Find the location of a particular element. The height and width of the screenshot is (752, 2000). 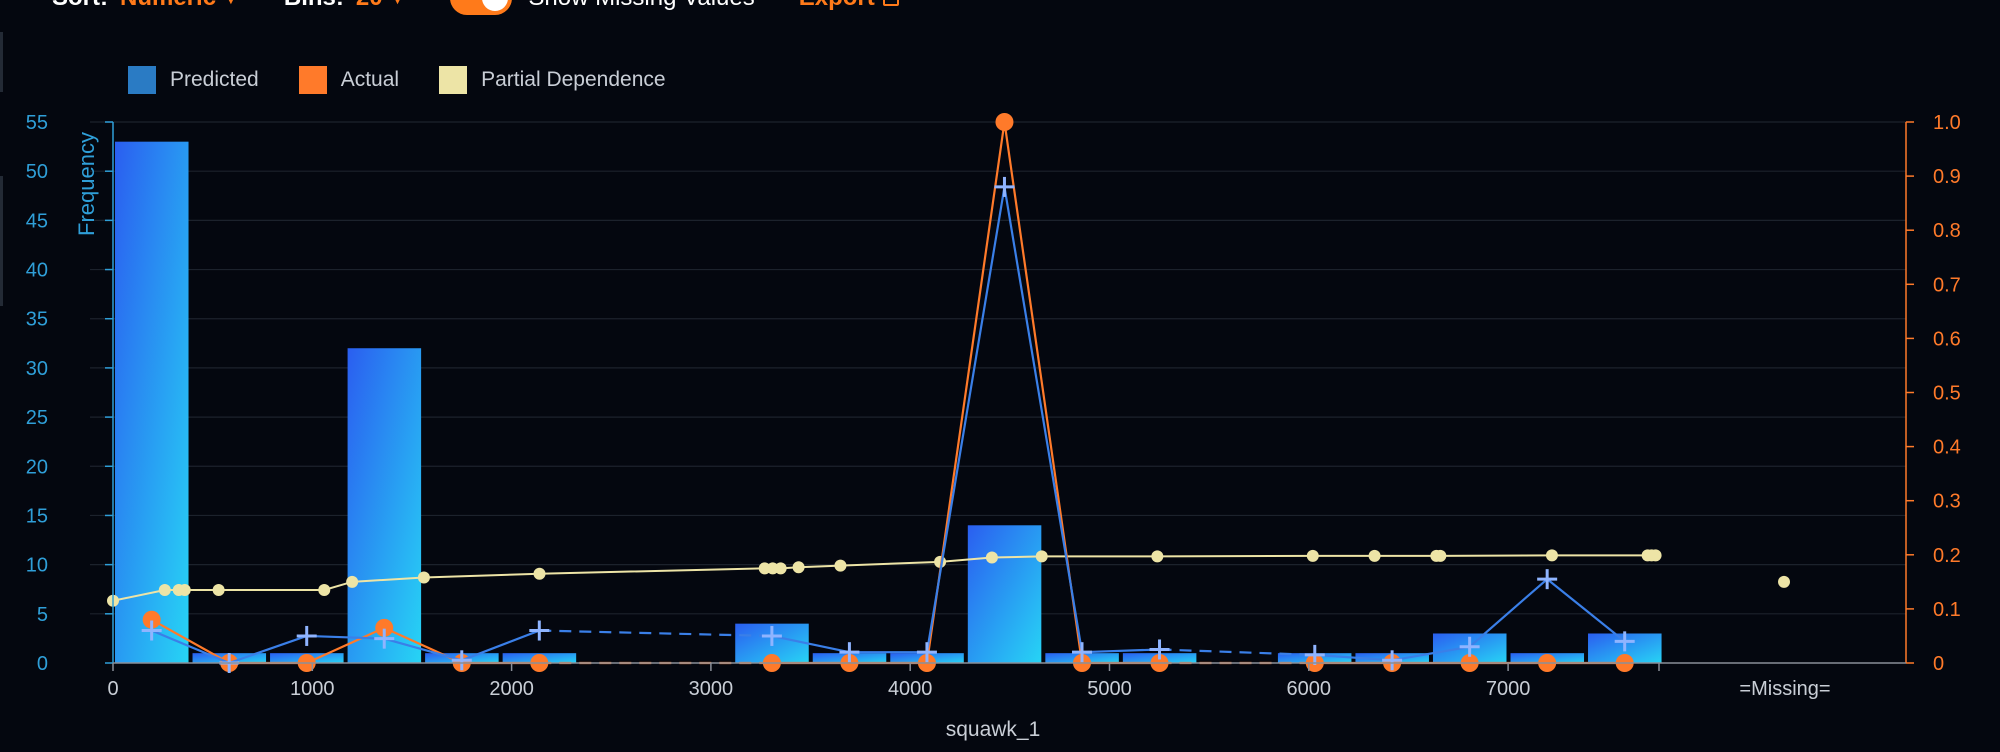

legend-item-actual: Actual is located at coordinates (349, 80).